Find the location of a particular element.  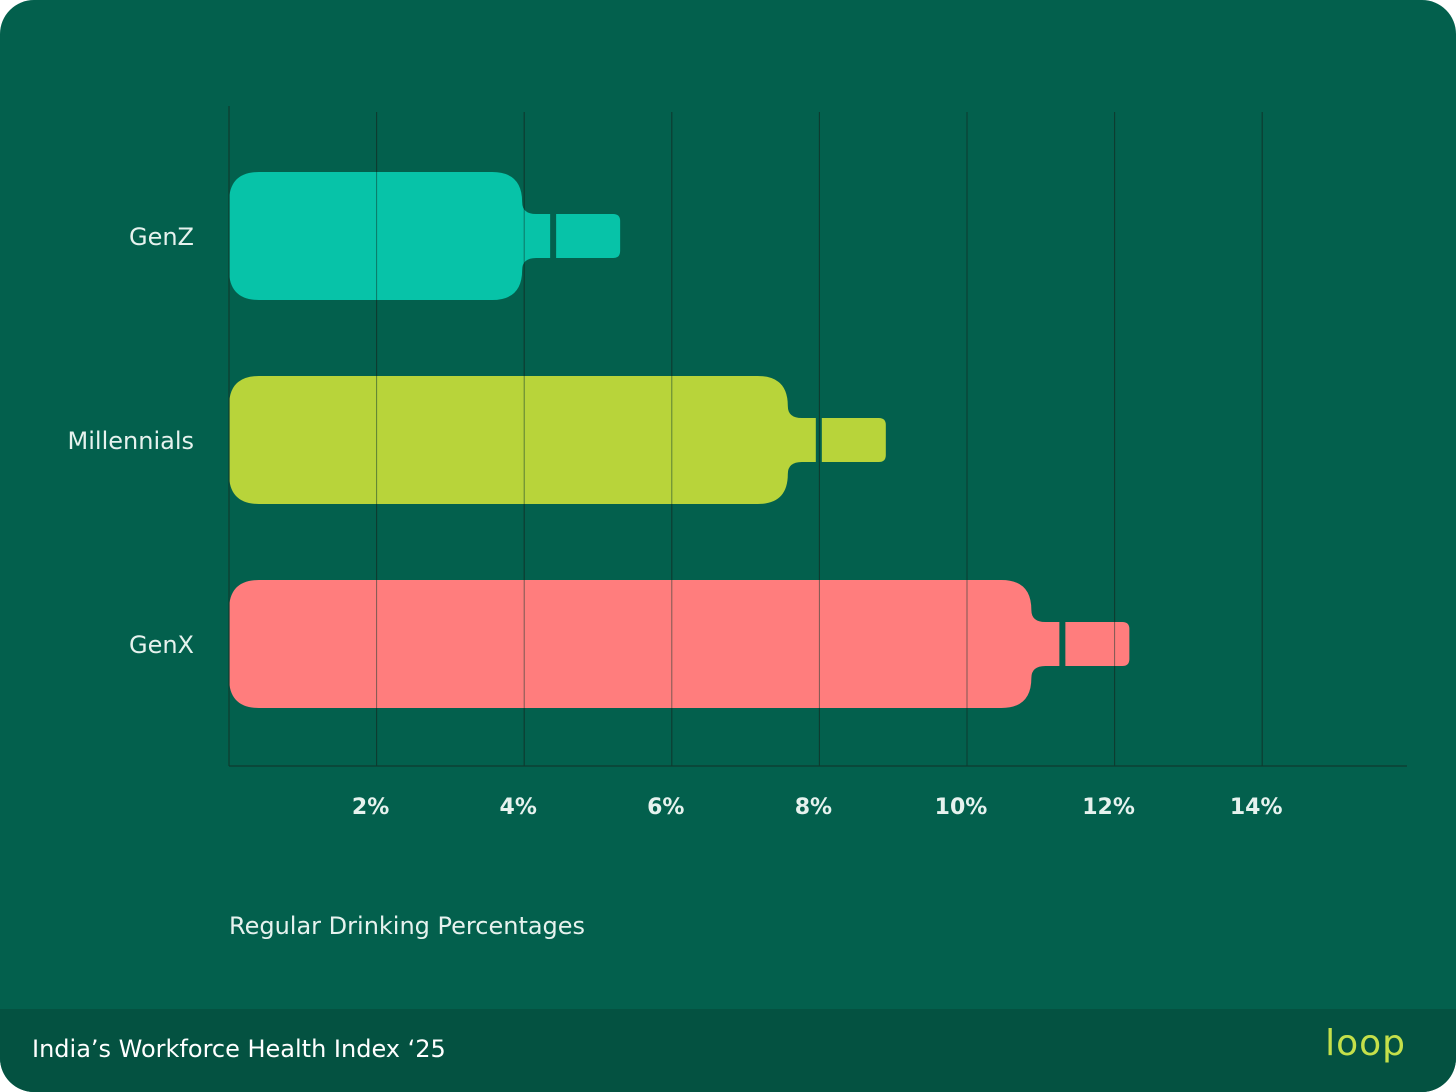

bar-cap-millennials is located at coordinates (853, 440).